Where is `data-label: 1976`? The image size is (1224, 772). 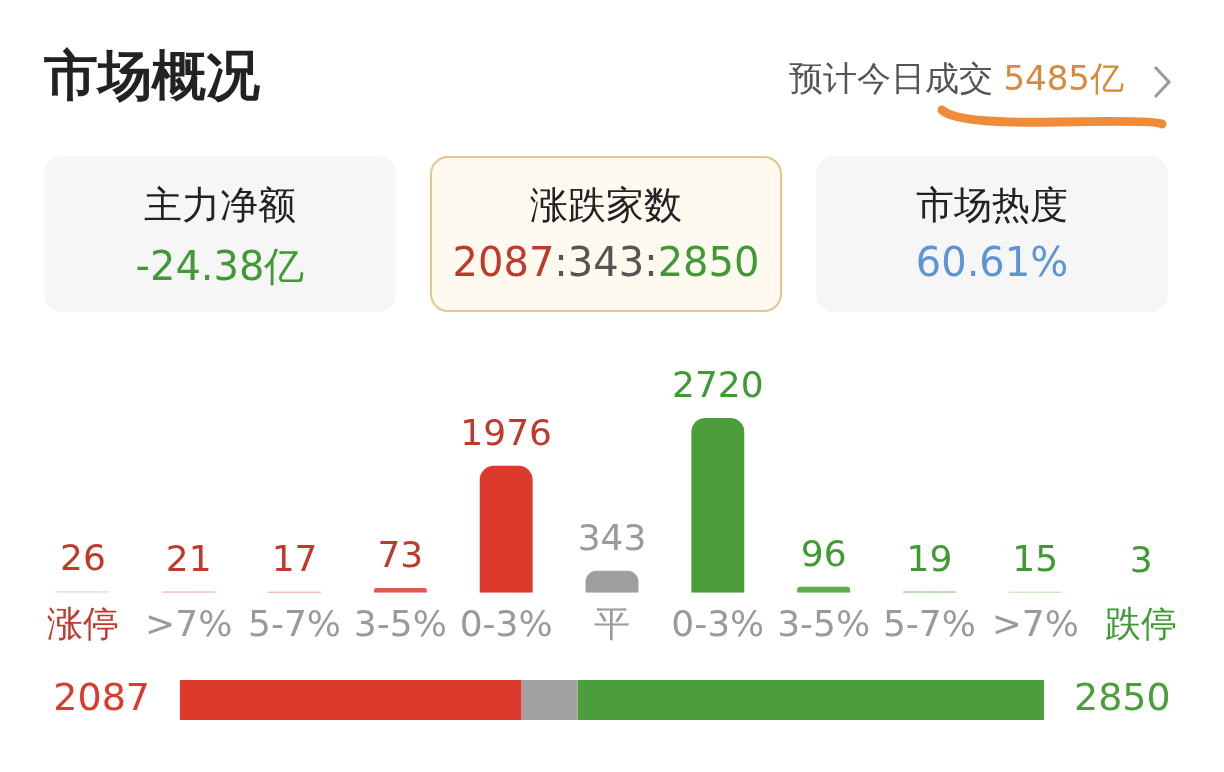 data-label: 1976 is located at coordinates (506, 433).